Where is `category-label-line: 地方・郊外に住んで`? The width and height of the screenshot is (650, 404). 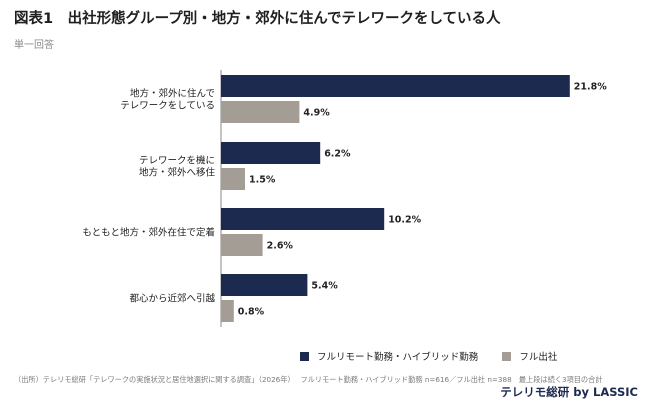 category-label-line: 地方・郊外に住んで is located at coordinates (172, 94).